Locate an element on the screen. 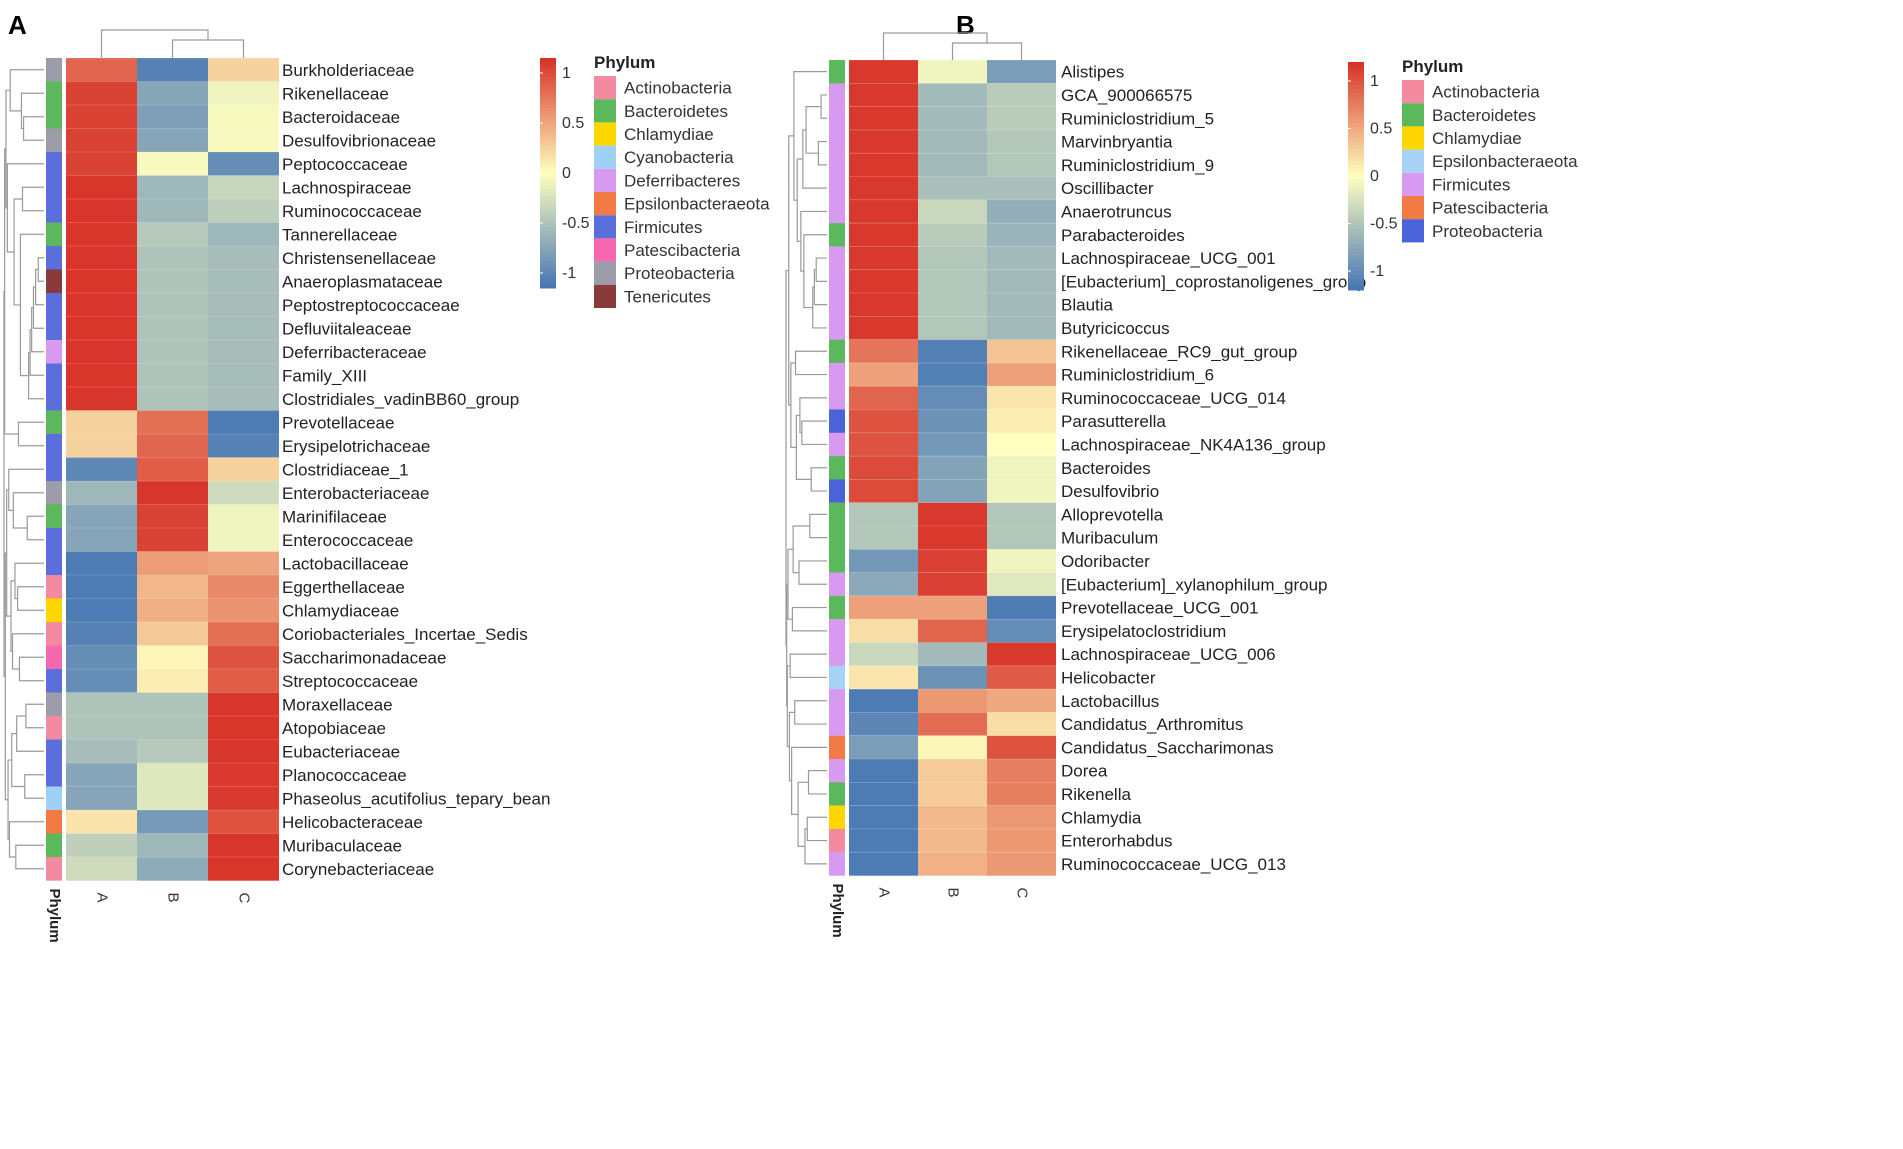  row-label: Ruminiclostridium_5 is located at coordinates (1137, 118).